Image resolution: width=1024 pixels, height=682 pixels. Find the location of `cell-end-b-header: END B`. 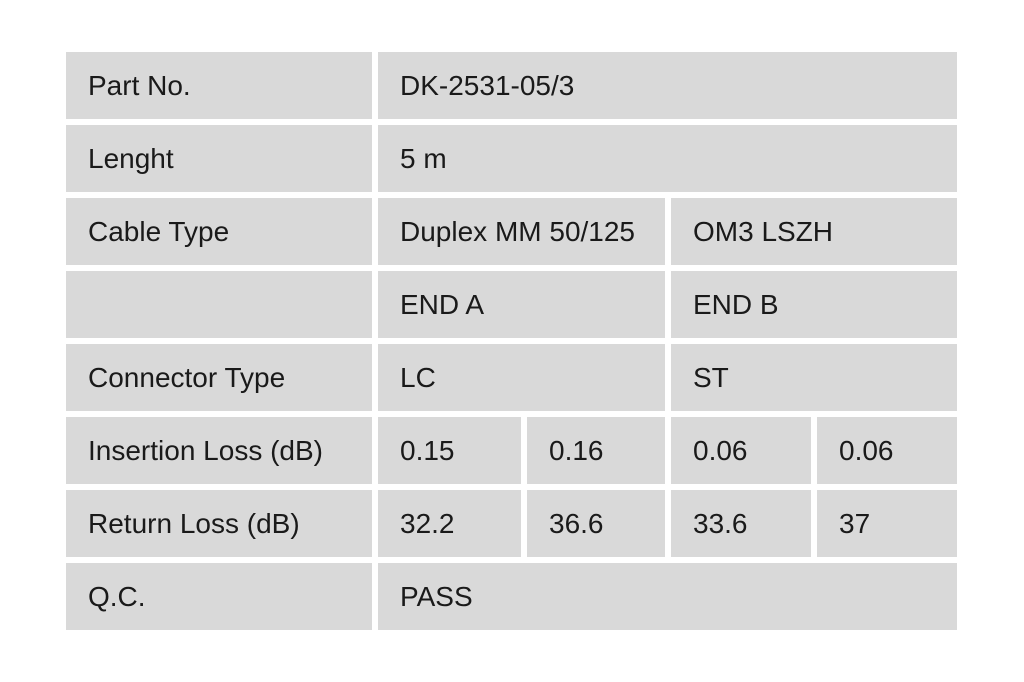

cell-end-b-header: END B is located at coordinates (814, 304).